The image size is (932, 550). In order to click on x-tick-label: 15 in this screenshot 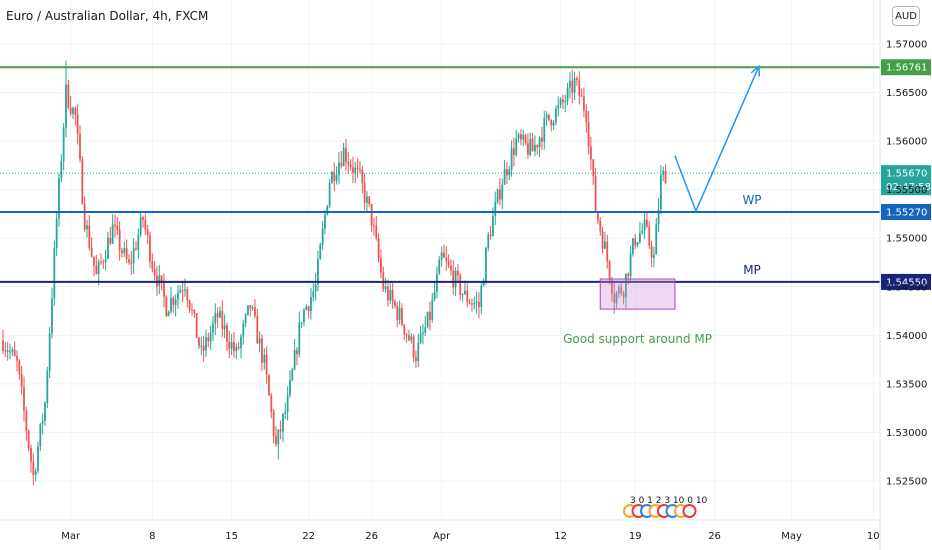, I will do `click(231, 536)`.